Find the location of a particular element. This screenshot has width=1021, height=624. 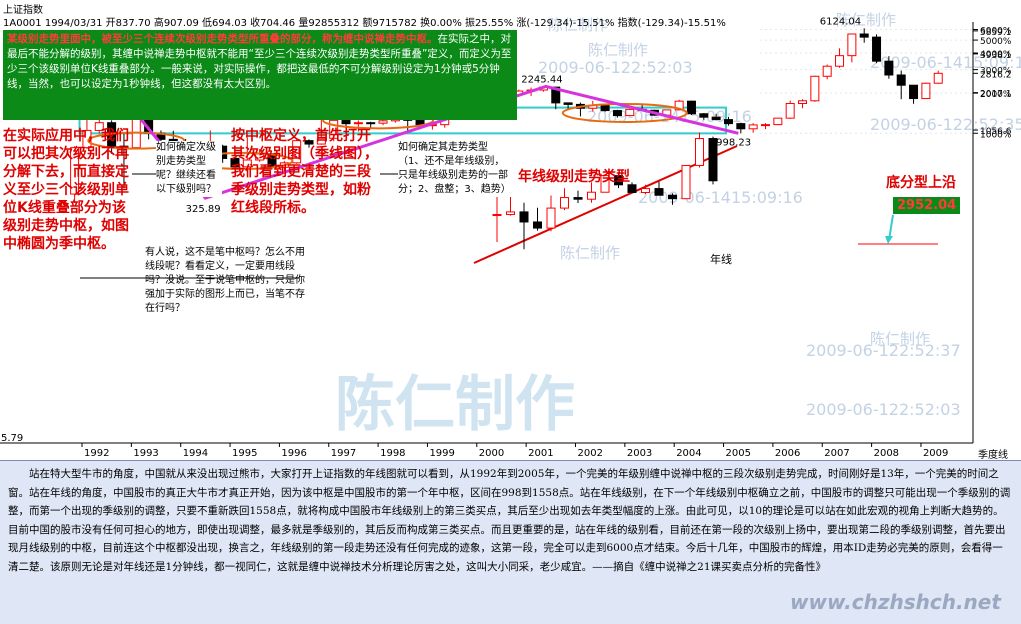

time-tick-label: 1993 is located at coordinates (145, 453).